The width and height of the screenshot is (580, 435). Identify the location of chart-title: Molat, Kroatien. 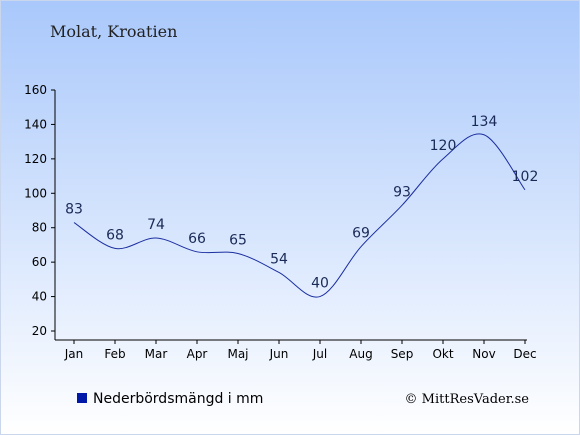
(113, 31).